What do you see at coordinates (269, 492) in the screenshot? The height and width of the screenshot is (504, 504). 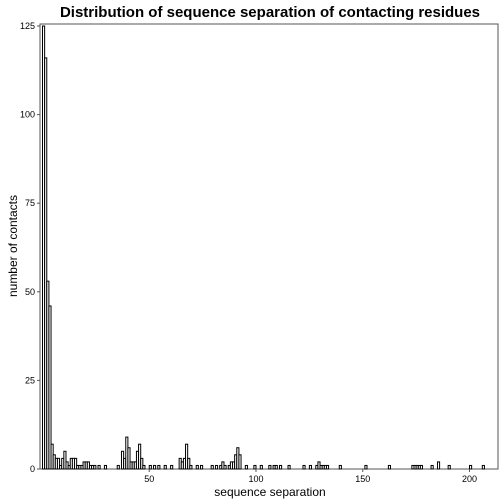 I see `x-axis-label: sequence separation` at bounding box center [269, 492].